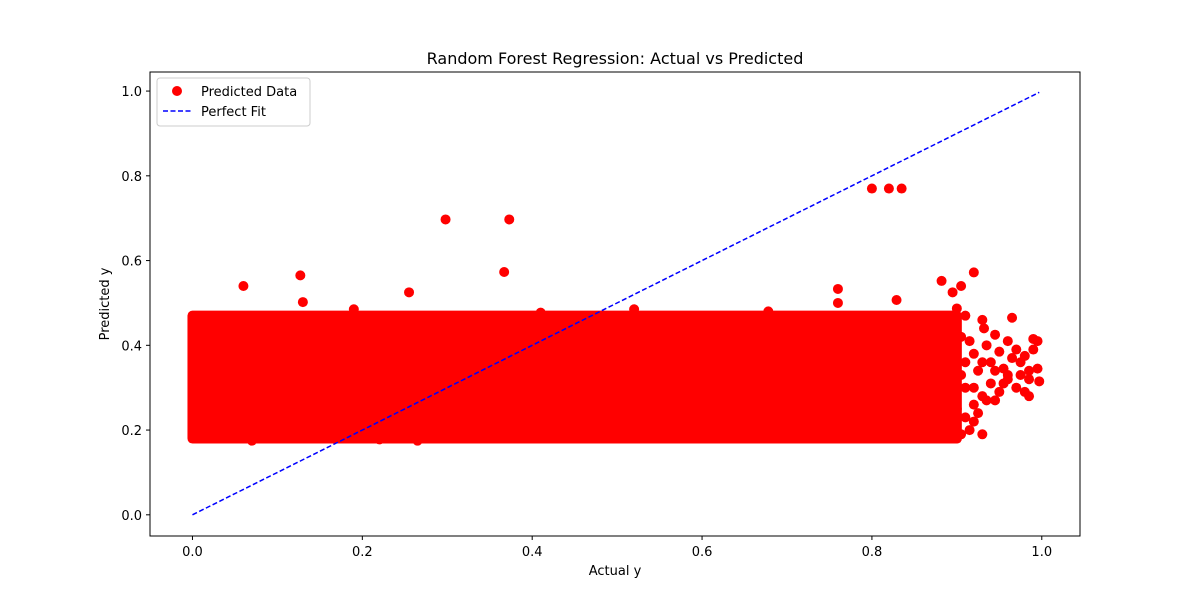 The image size is (1200, 600). Describe the element at coordinates (131, 262) in the screenshot. I see `y-tick-label: 0.6` at that location.